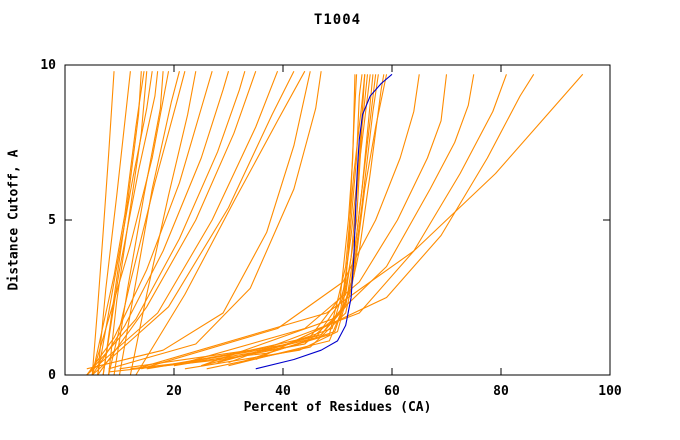  I want to click on x-tick-label: 100, so click(610, 391).